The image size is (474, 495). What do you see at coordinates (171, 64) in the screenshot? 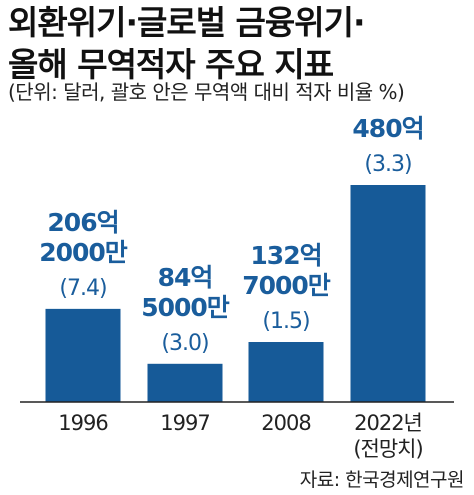
I see `title-line-2: 올해 무역적자 주요 지표` at bounding box center [171, 64].